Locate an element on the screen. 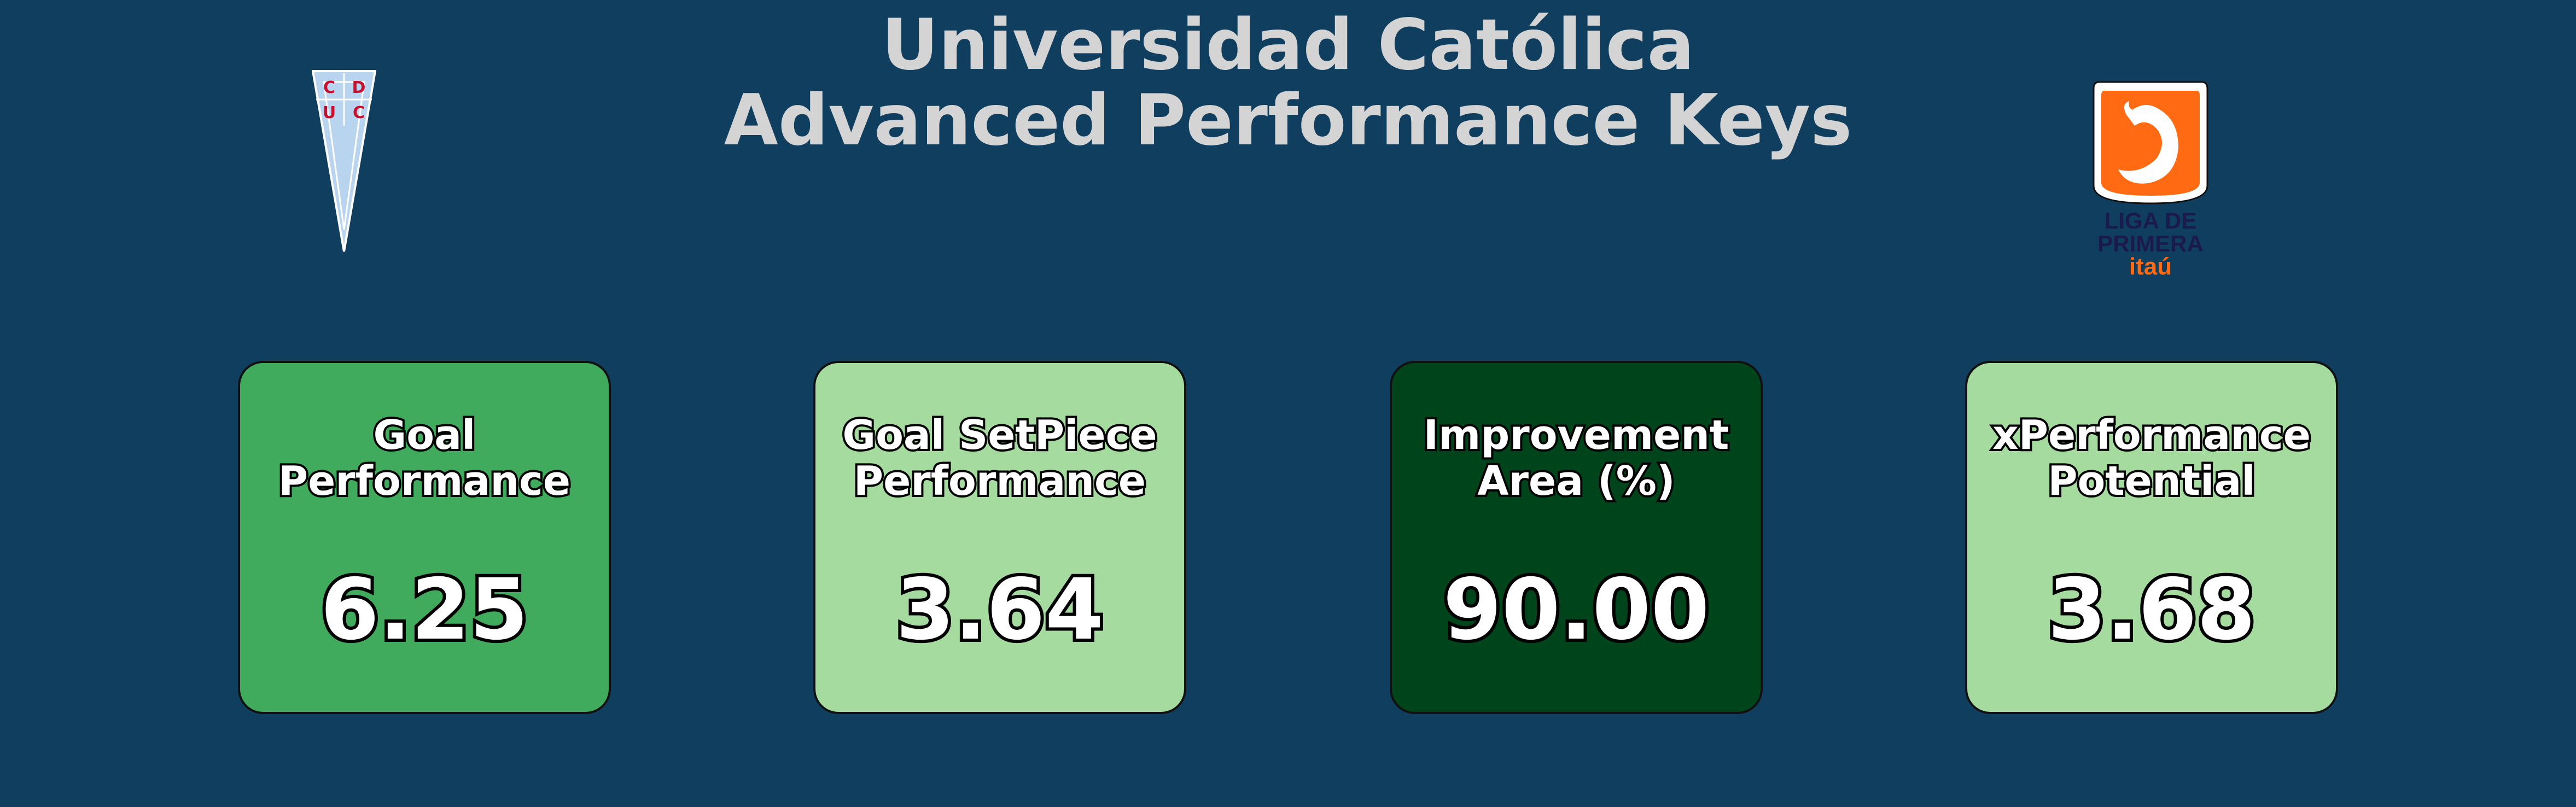 The height and width of the screenshot is (807, 2576). card-label: Improvement Area (%) is located at coordinates (1576, 458).